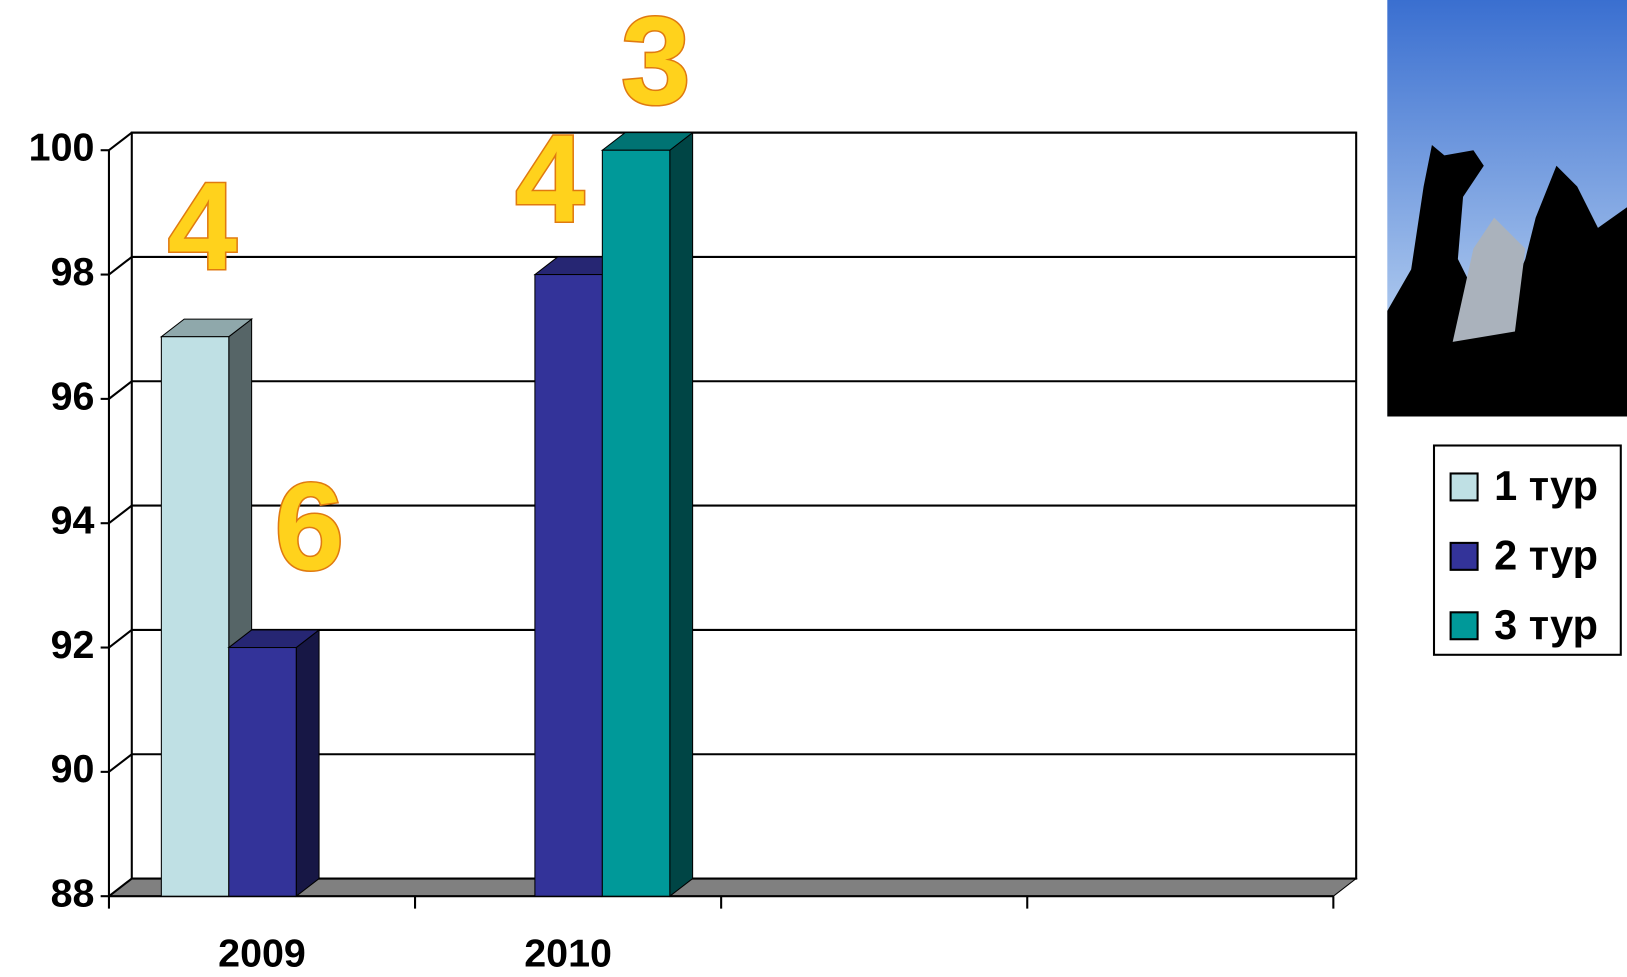 Image resolution: width=1627 pixels, height=977 pixels. Describe the element at coordinates (73, 894) in the screenshot. I see `y-tick-label: 88` at that location.